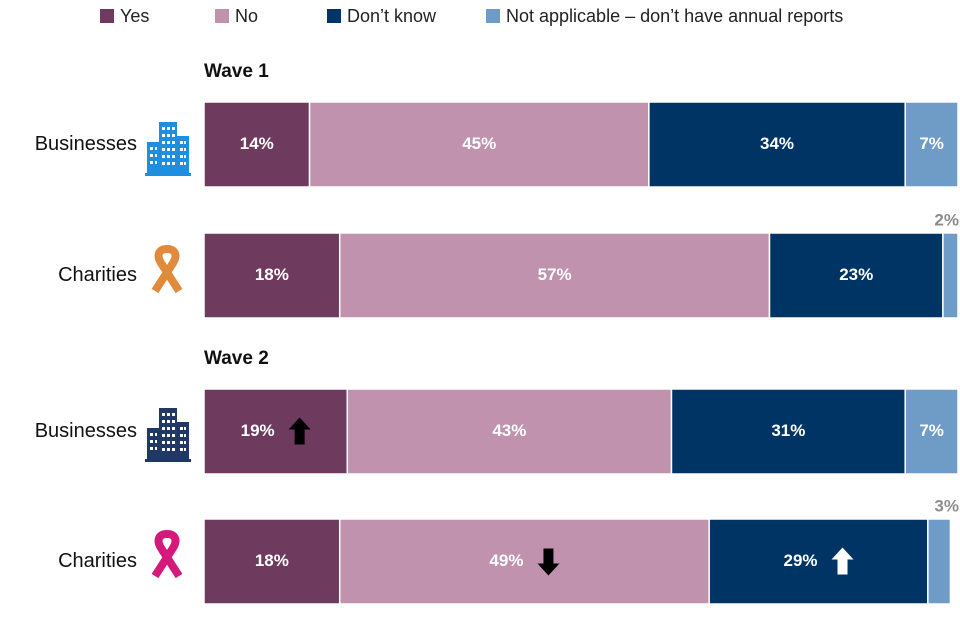 The image size is (960, 640). I want to click on legend-label: No, so click(246, 16).